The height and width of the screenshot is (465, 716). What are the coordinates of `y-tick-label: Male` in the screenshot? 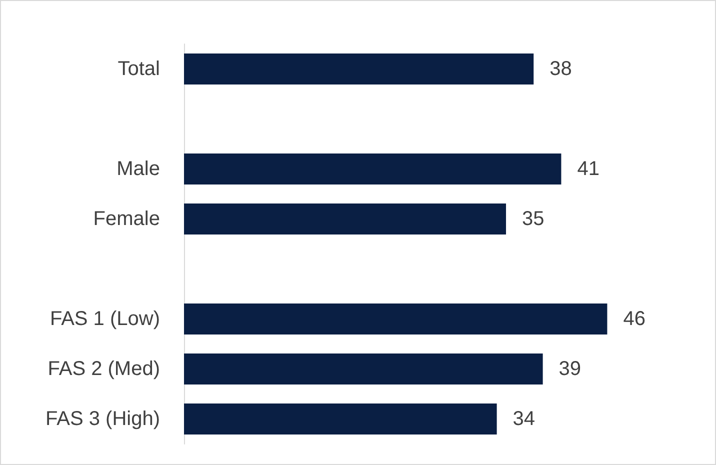 It's located at (138, 169).